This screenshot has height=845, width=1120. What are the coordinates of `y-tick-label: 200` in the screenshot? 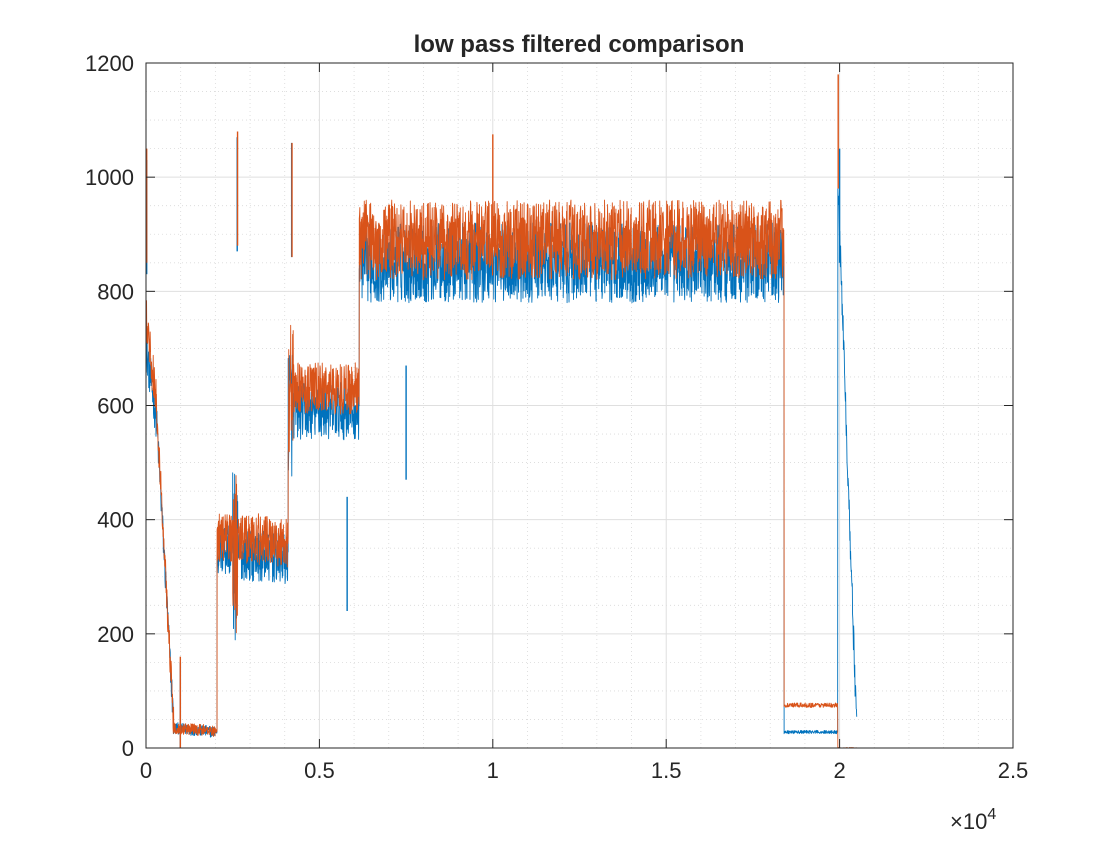 It's located at (115, 634).